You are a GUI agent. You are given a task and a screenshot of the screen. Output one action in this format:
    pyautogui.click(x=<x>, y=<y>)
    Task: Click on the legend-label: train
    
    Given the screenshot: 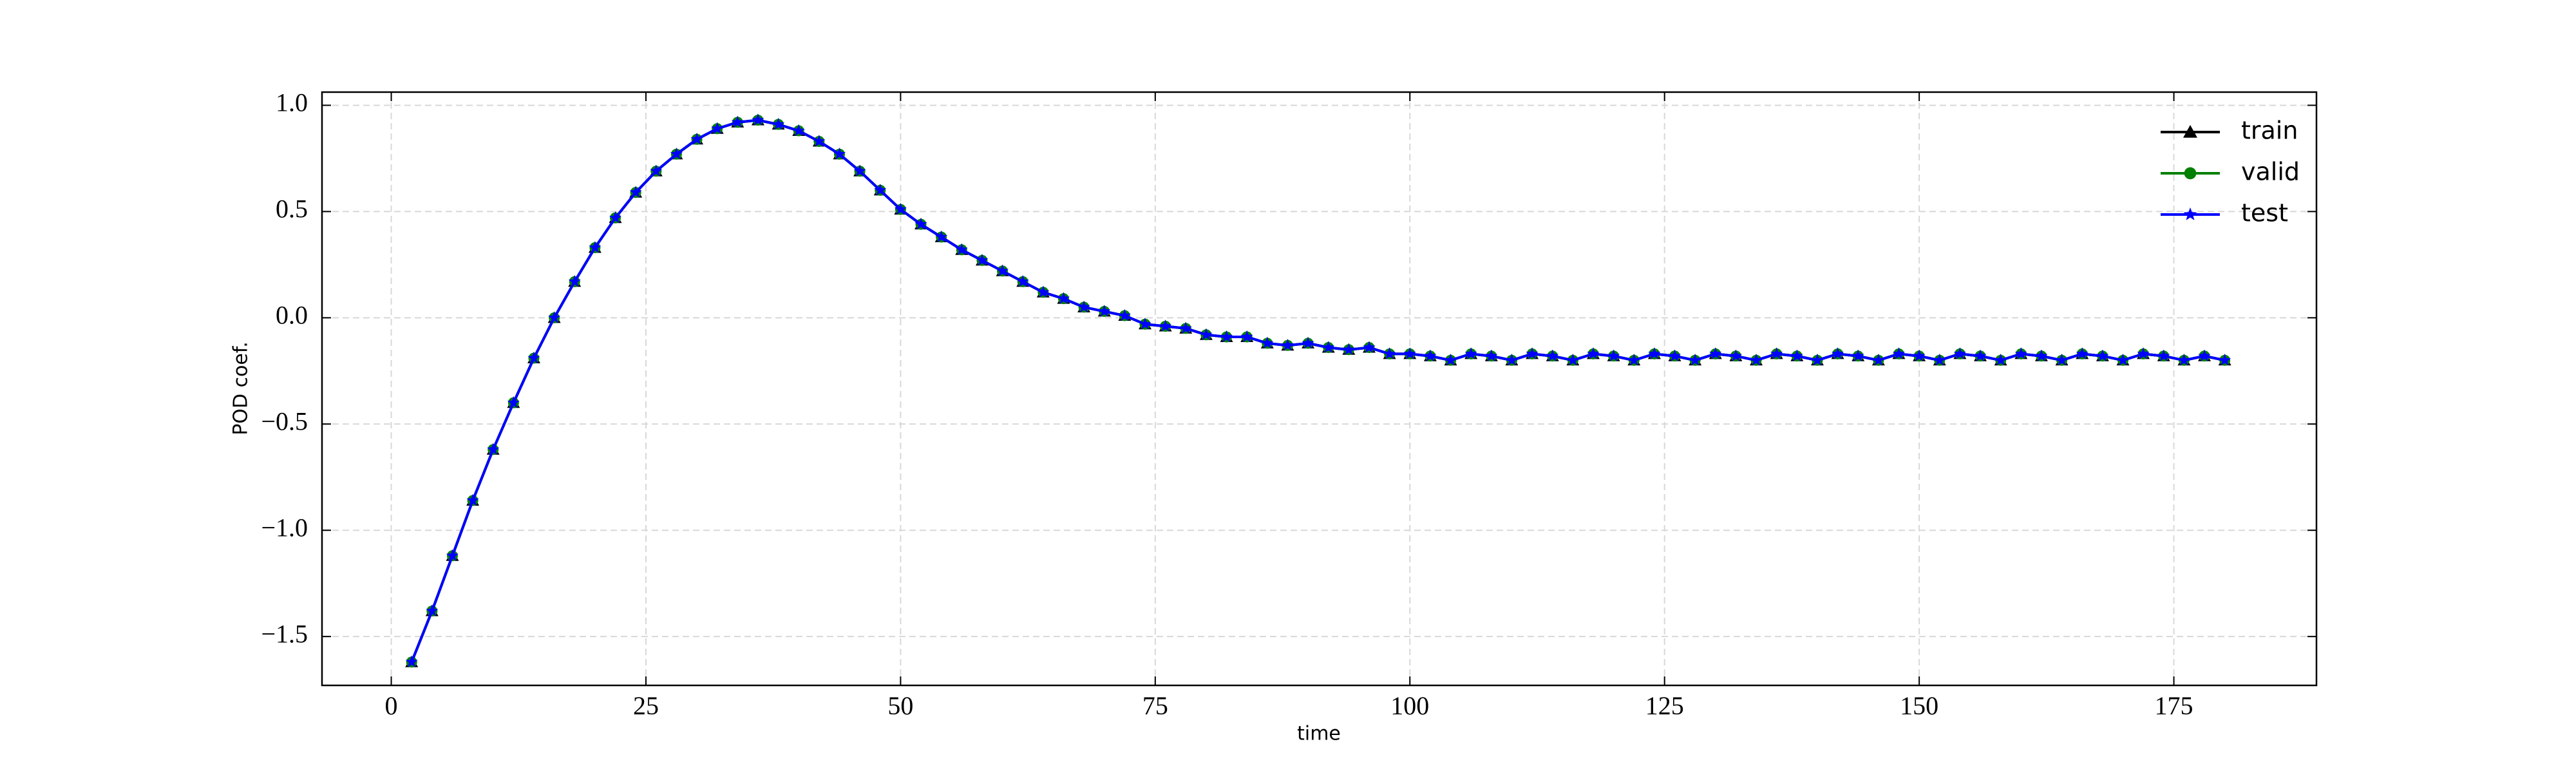 What is the action you would take?
    pyautogui.click(x=2269, y=131)
    